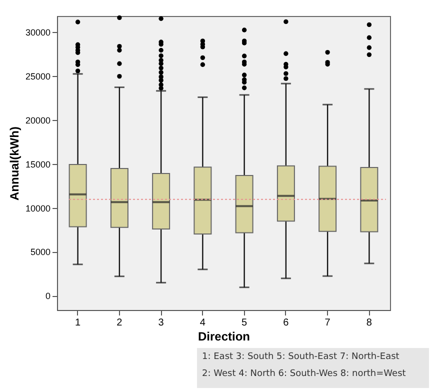  I want to click on x-tick-label: 3, so click(161, 323).